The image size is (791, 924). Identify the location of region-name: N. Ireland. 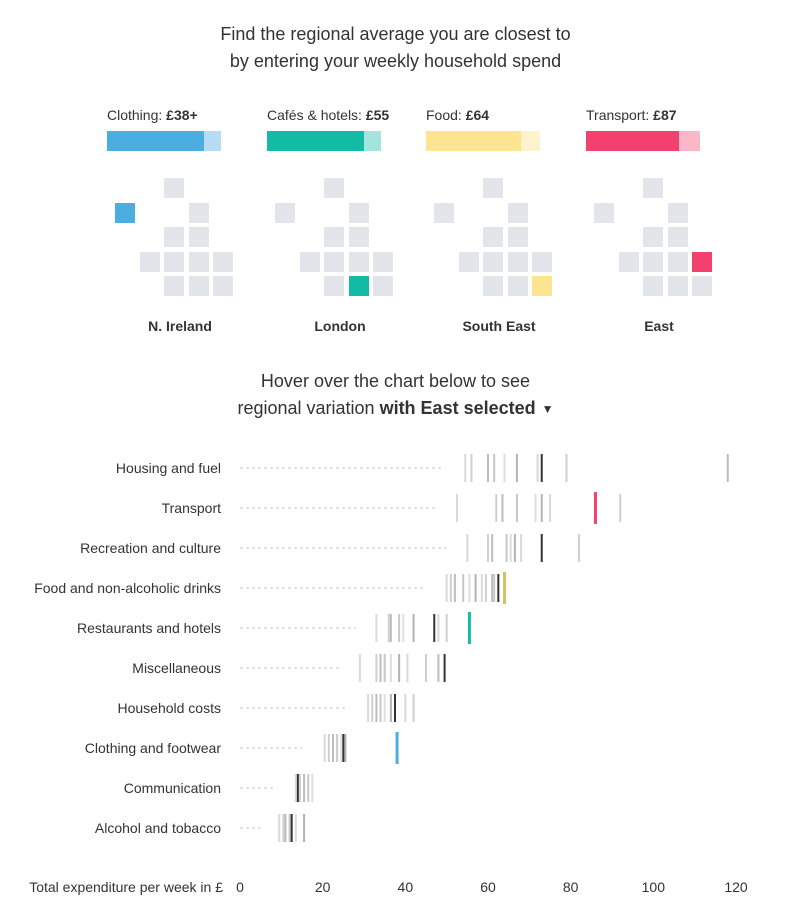
(180, 326).